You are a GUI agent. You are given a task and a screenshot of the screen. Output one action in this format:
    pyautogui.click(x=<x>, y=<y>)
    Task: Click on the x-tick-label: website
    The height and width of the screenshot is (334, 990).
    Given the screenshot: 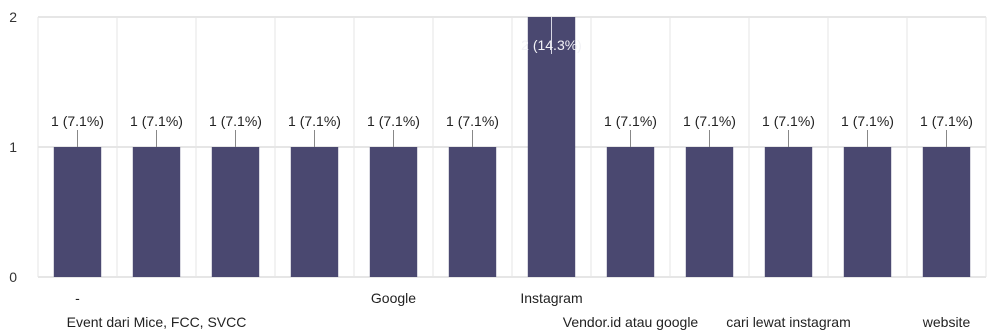 What is the action you would take?
    pyautogui.click(x=946, y=322)
    